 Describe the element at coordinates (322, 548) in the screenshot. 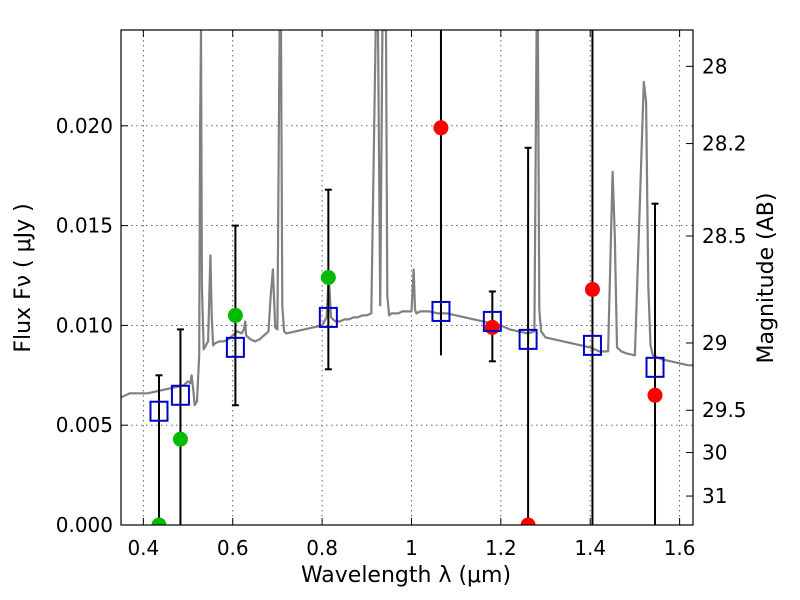

I see `x-tick-label: 0.8` at that location.